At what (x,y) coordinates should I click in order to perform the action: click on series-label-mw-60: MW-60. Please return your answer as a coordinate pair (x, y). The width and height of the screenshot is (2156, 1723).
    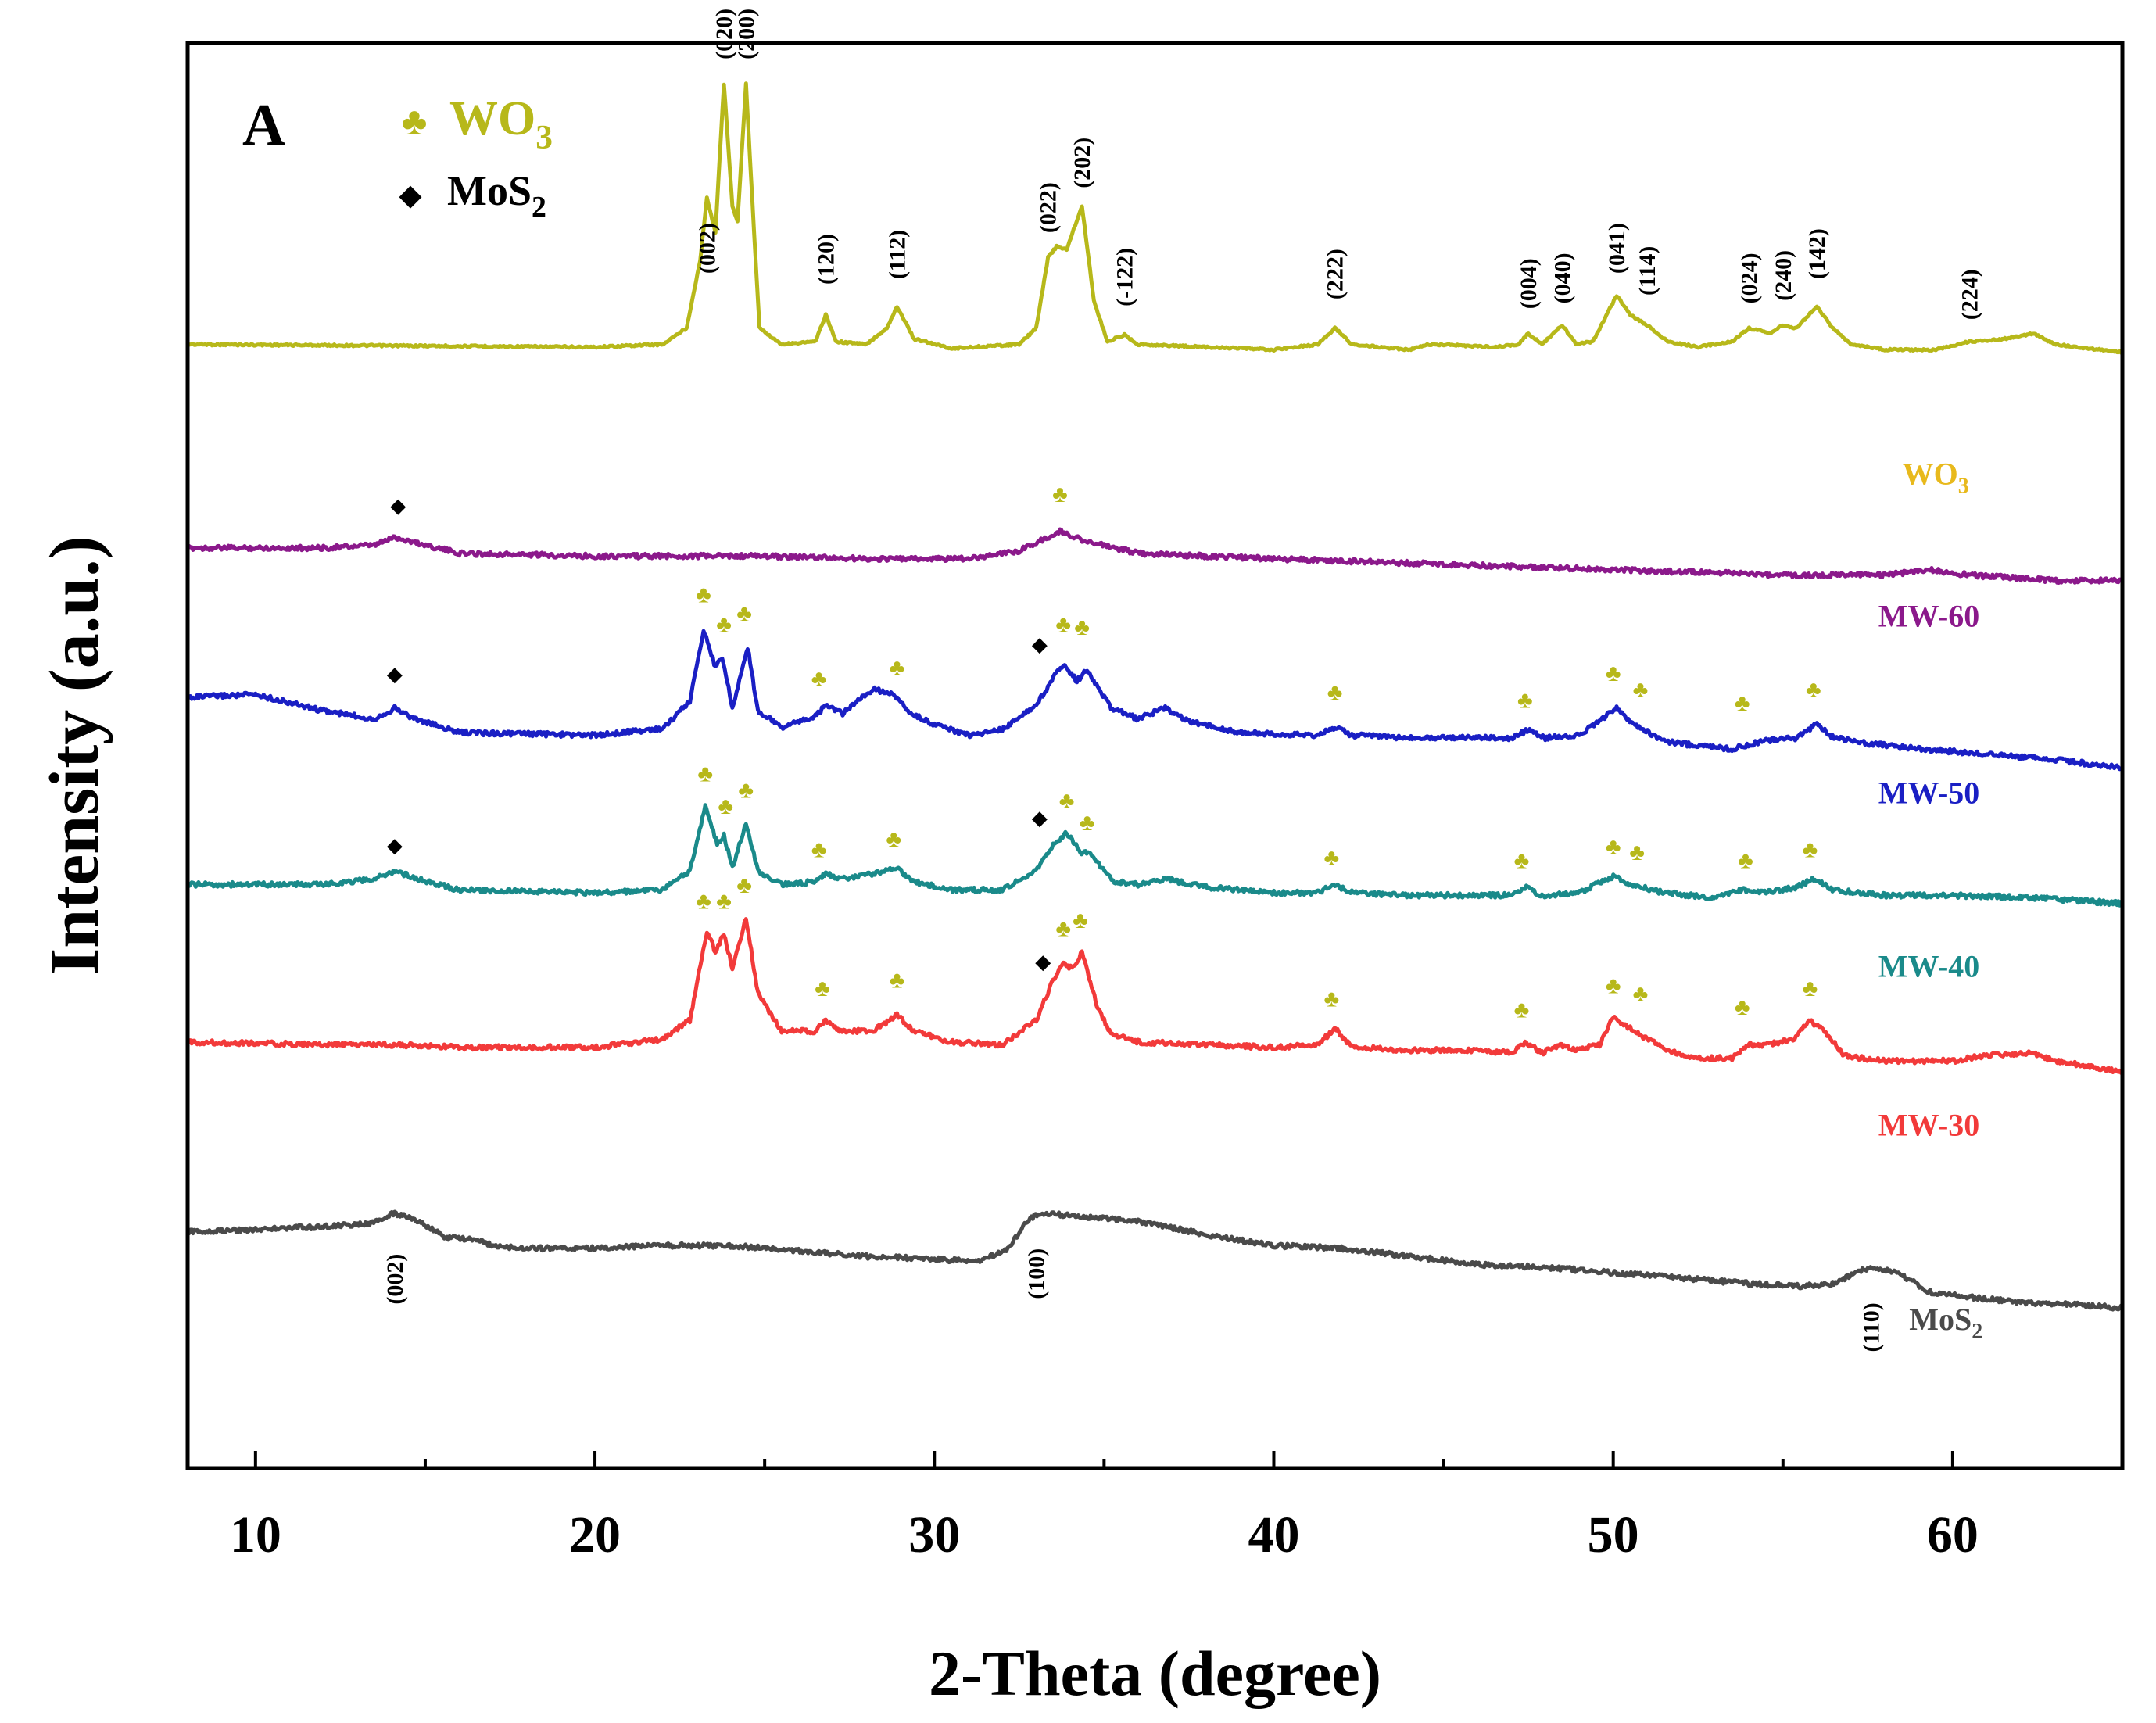
    Looking at the image, I should click on (1929, 616).